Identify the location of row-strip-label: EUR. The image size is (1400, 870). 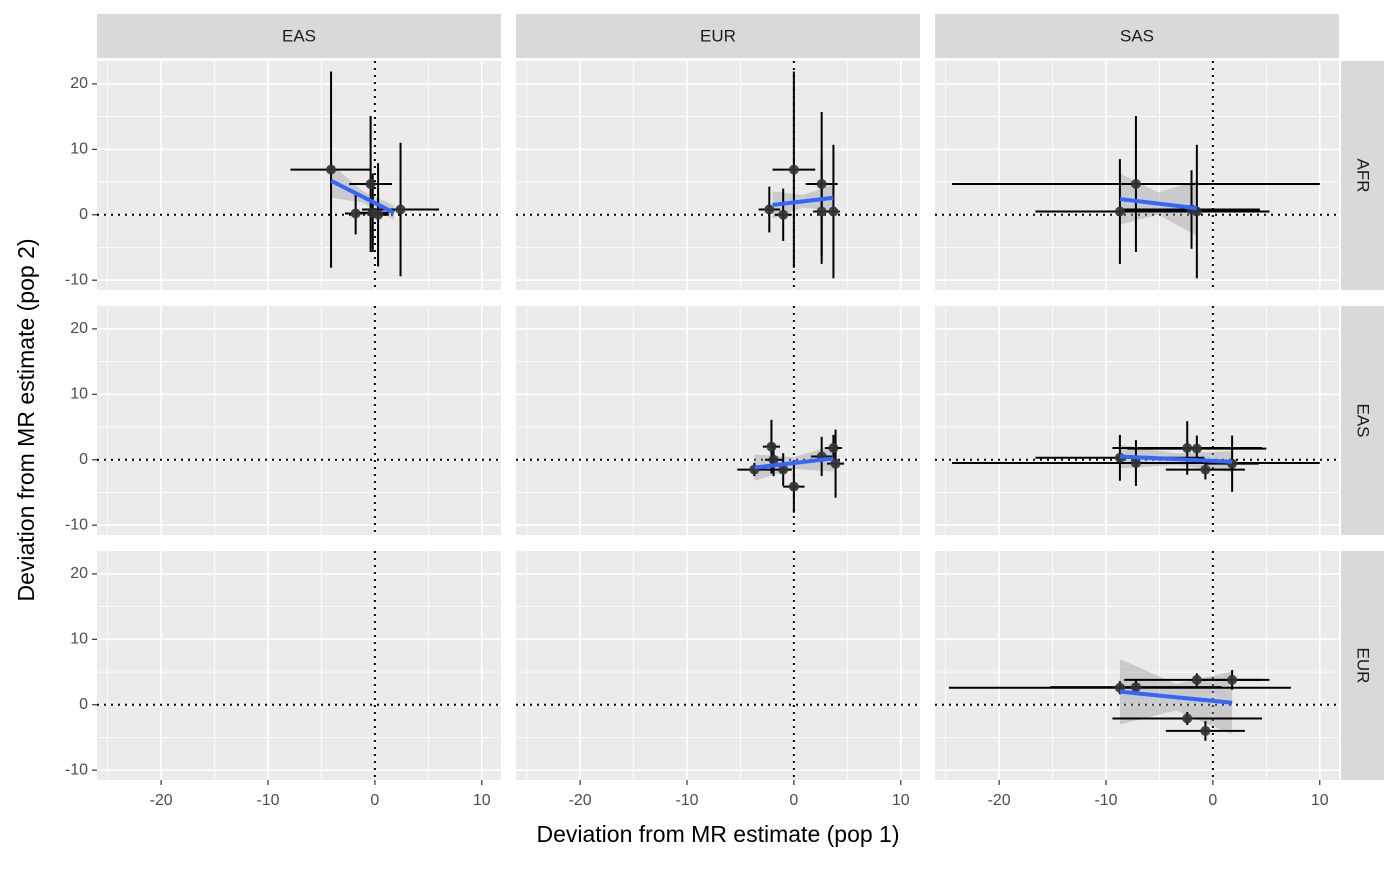
(1363, 666).